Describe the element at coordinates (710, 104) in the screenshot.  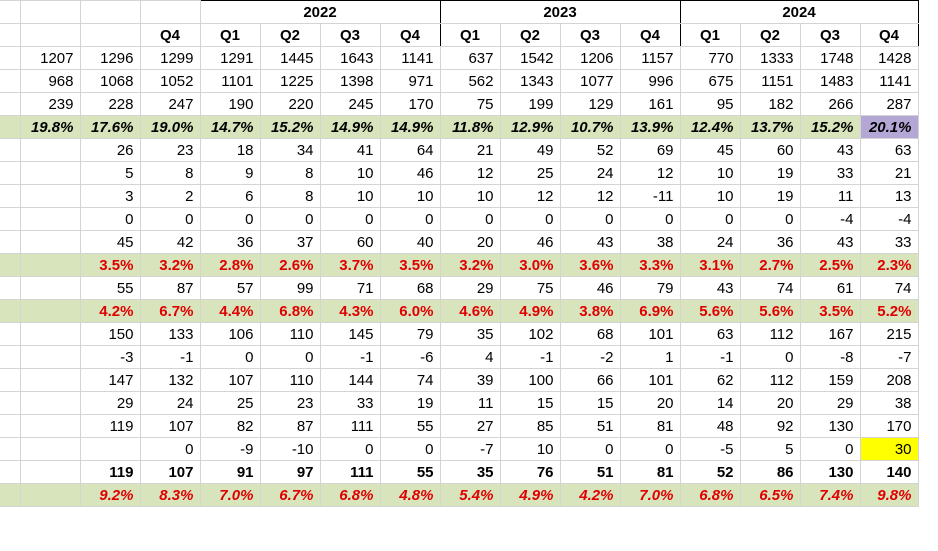
I see `cell: 95` at that location.